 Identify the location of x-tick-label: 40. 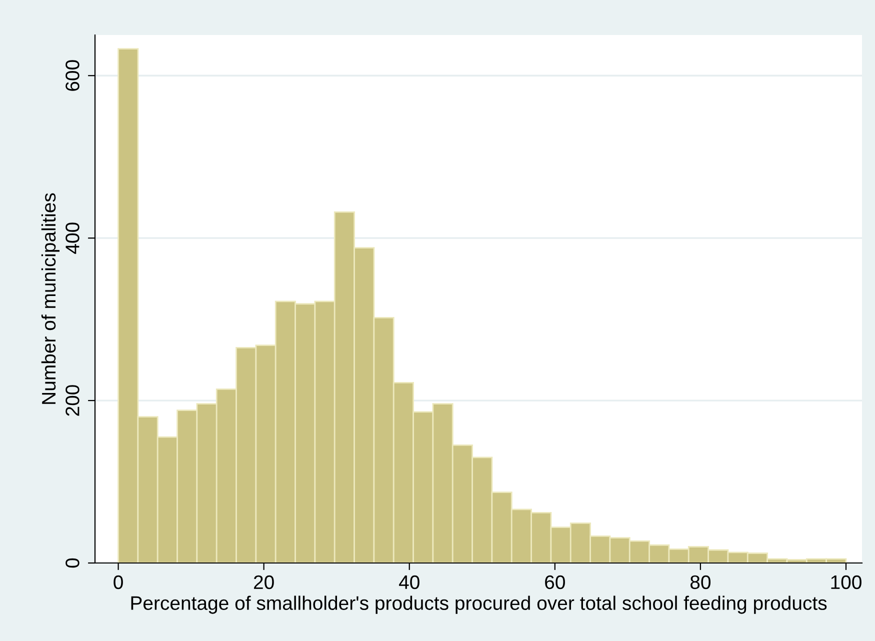
(409, 582).